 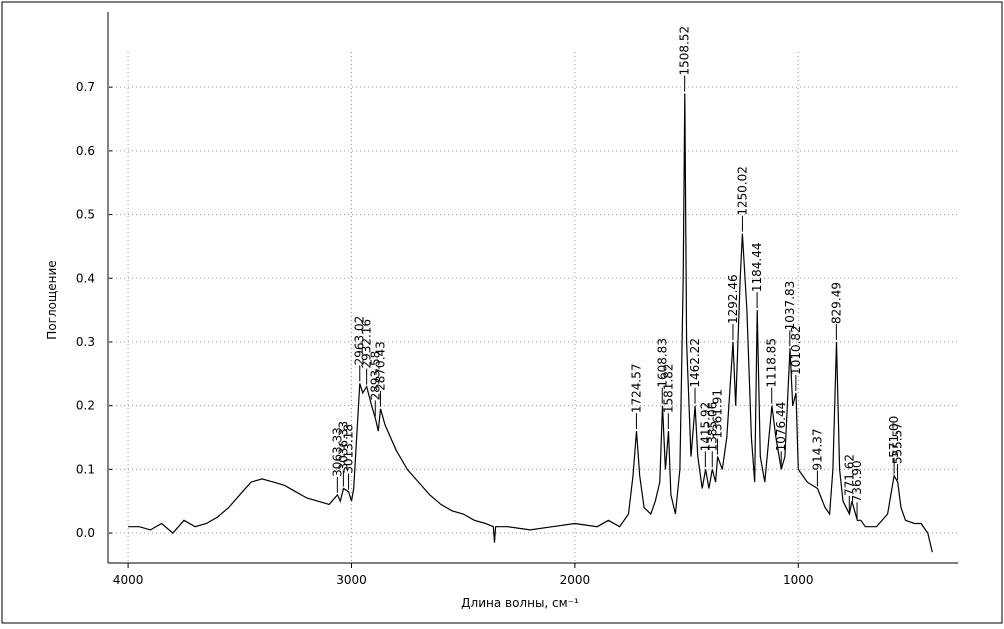 I want to click on peak-label: 1010.82, so click(x=796, y=350).